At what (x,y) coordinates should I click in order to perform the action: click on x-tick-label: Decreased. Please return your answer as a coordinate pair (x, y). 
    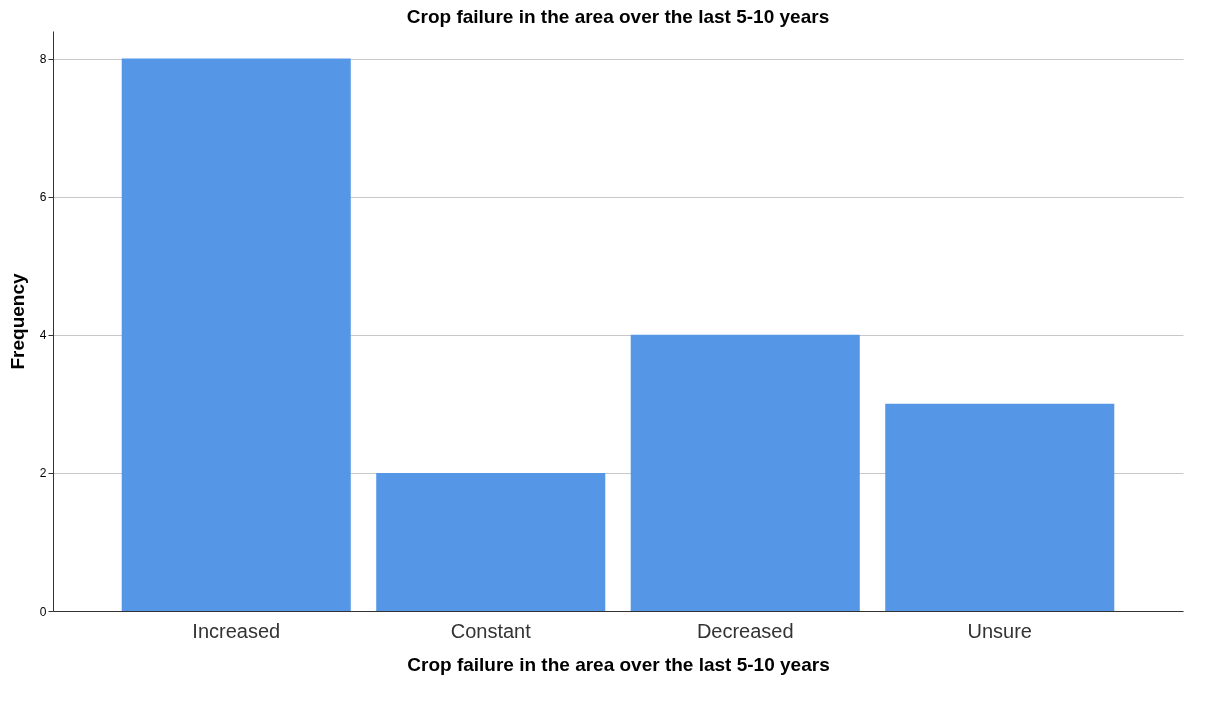
    Looking at the image, I should click on (745, 630).